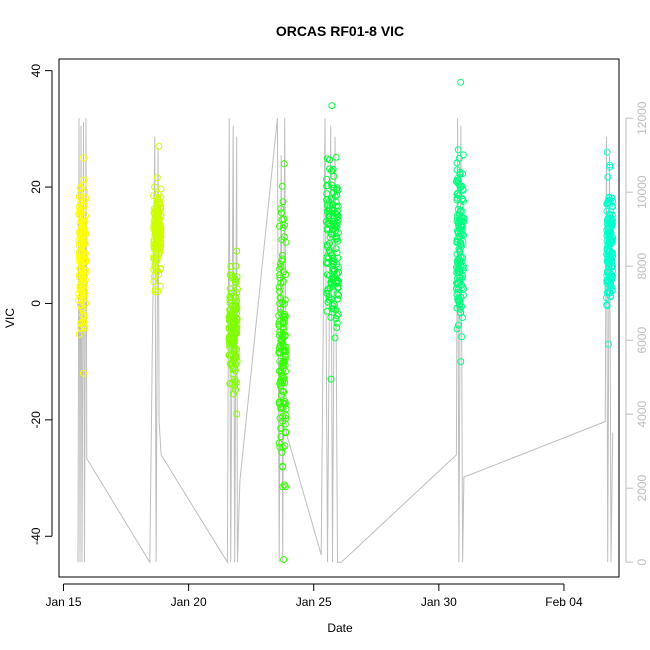 This screenshot has height=650, width=650. What do you see at coordinates (642, 266) in the screenshot?
I see `y2-tick-label: 8000` at bounding box center [642, 266].